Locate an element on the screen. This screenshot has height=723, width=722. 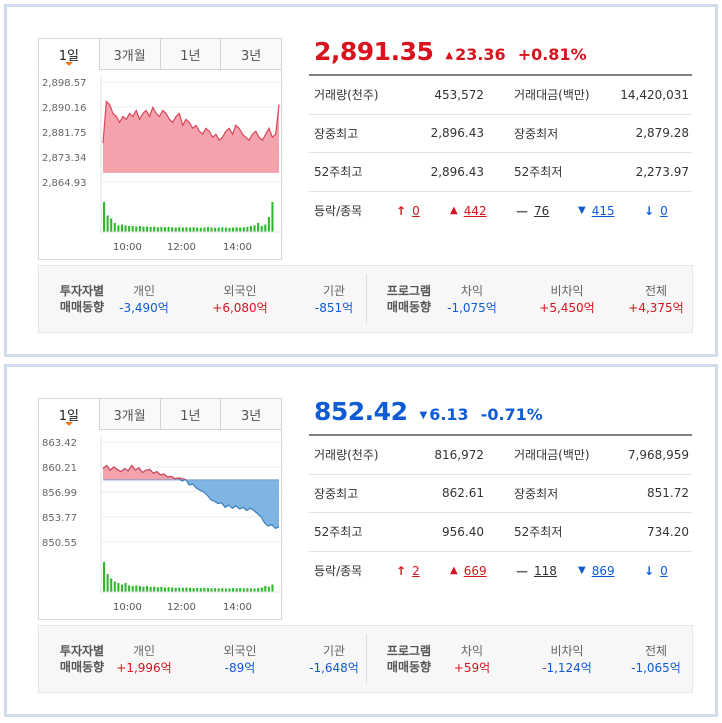
investors-item: 기관 -851억 is located at coordinates (334, 300).